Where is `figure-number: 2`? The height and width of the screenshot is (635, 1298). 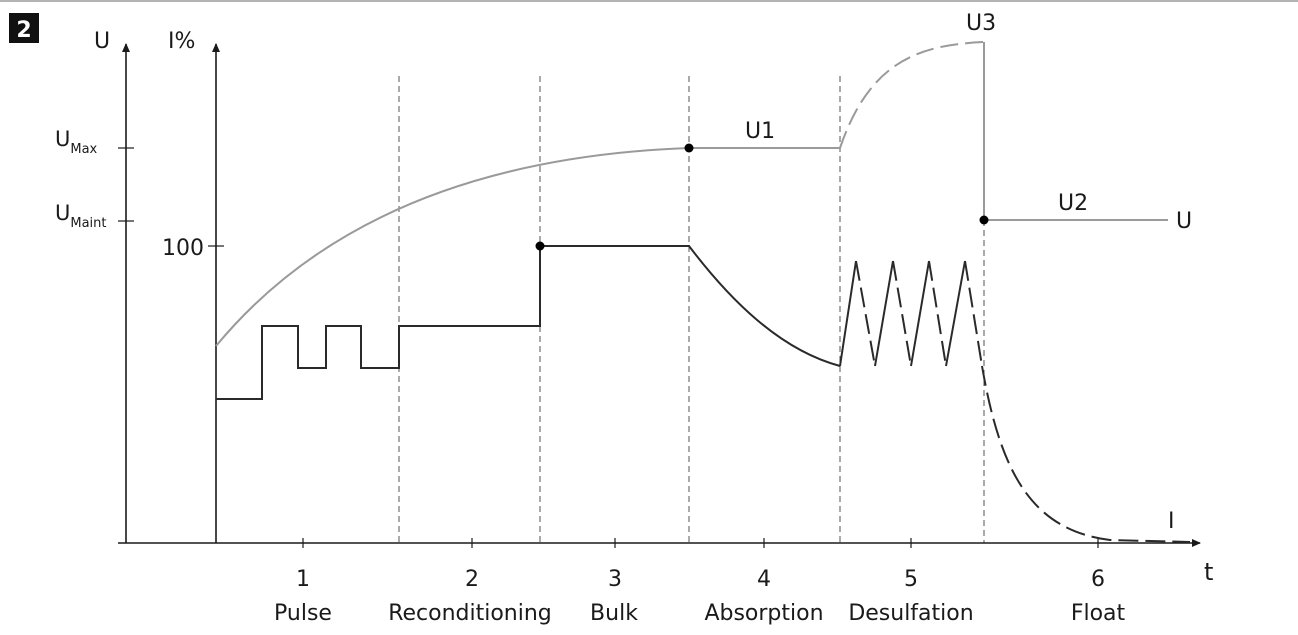 figure-number: 2 is located at coordinates (23, 30).